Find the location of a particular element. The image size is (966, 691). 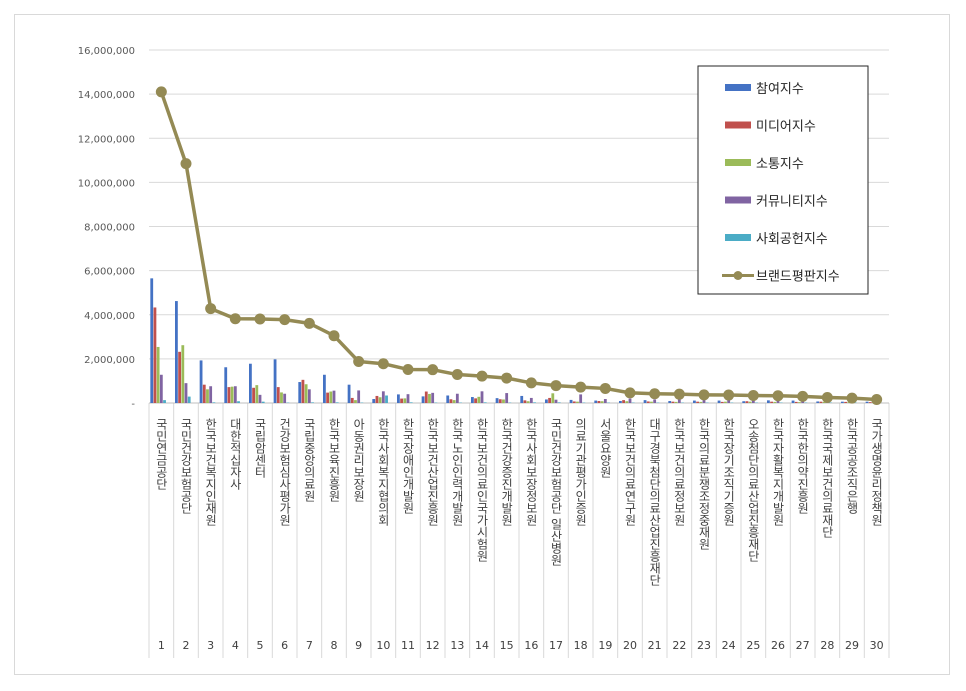

category-label: 대한적십자사 is located at coordinates (235, 454).